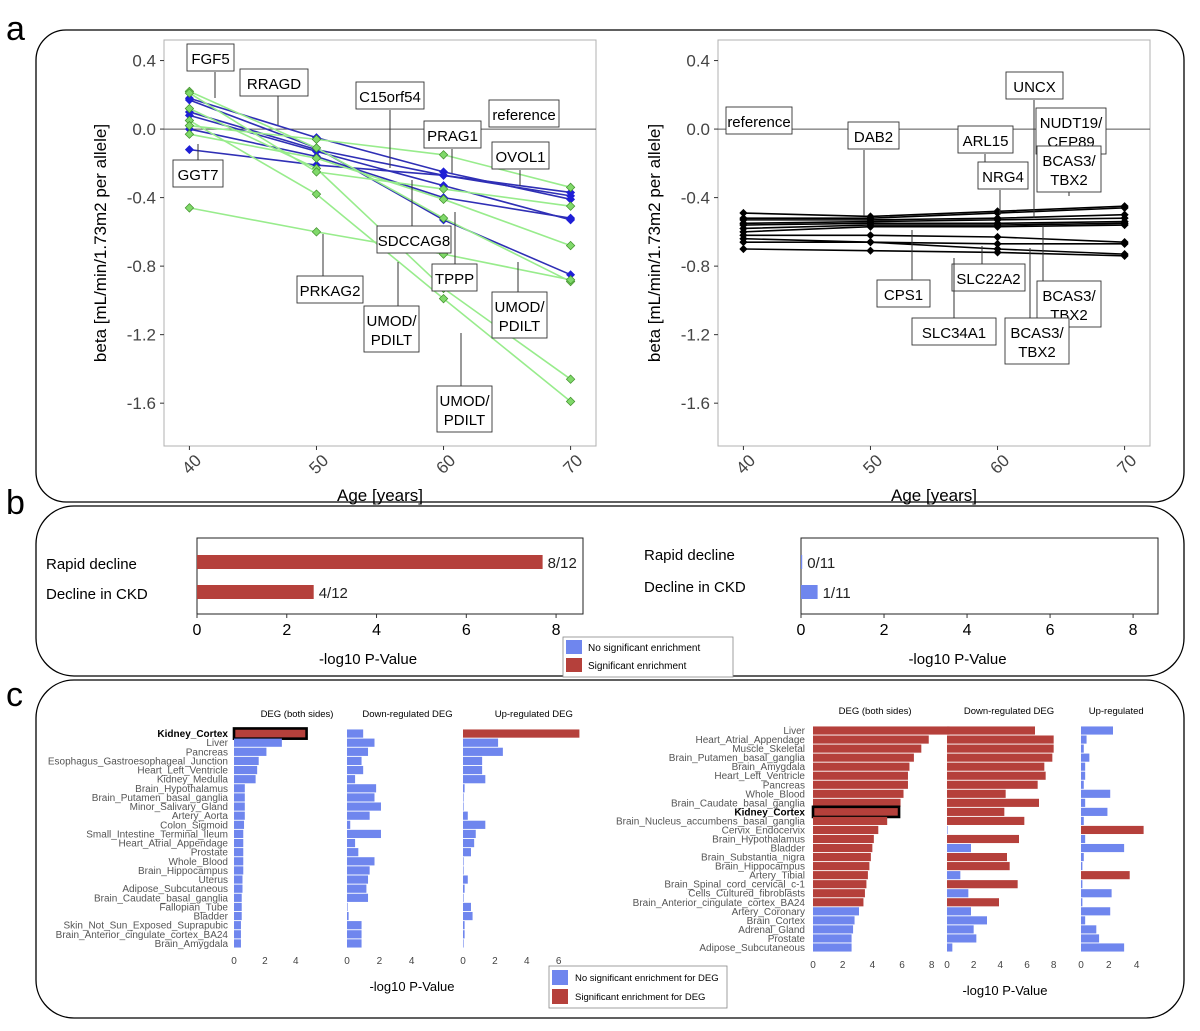 The height and width of the screenshot is (1031, 1200). What do you see at coordinates (161, 898) in the screenshot?
I see `tissue-label: Brain_Caudate_basal_ganglia` at bounding box center [161, 898].